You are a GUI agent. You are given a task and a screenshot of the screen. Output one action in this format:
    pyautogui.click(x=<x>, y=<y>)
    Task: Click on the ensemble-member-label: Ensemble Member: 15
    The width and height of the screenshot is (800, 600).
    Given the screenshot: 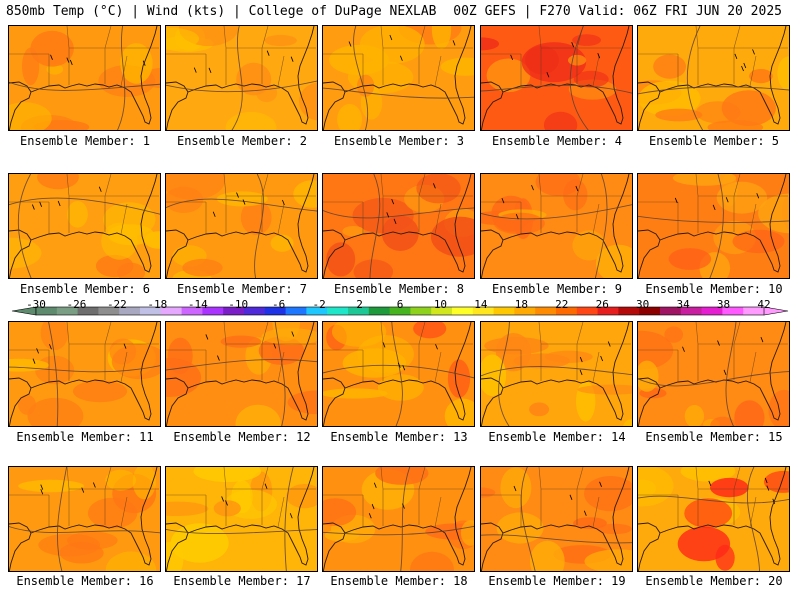 What is the action you would take?
    pyautogui.click(x=714, y=437)
    